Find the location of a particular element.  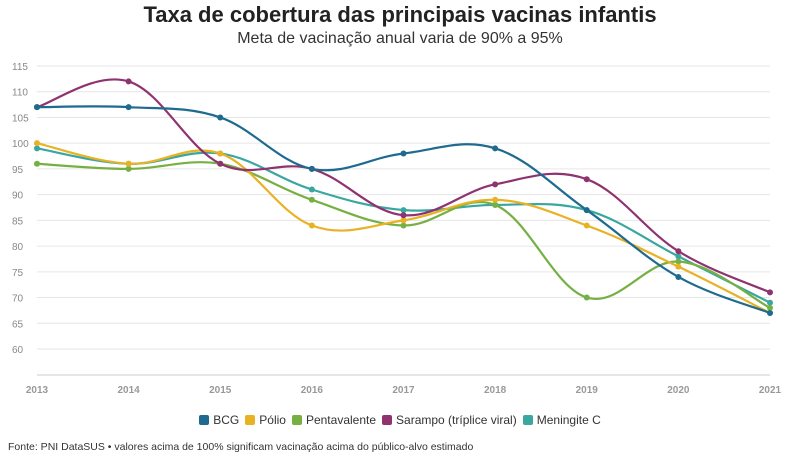

x-tick-label: 2014 is located at coordinates (129, 390).